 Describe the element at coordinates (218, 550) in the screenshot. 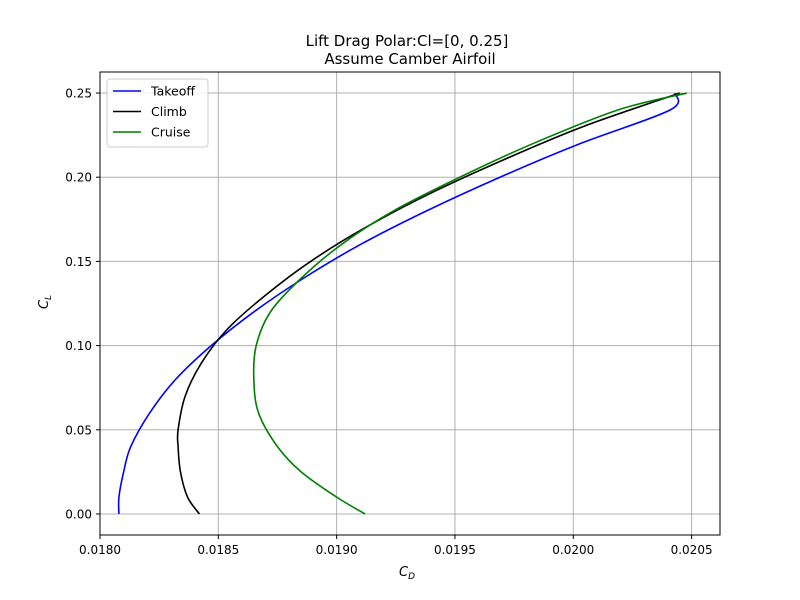

I see `x-tick-label: 0.0185` at that location.